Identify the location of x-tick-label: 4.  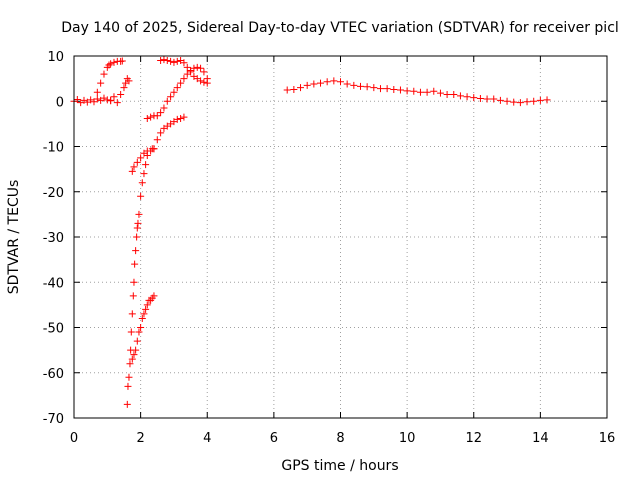
(207, 438).